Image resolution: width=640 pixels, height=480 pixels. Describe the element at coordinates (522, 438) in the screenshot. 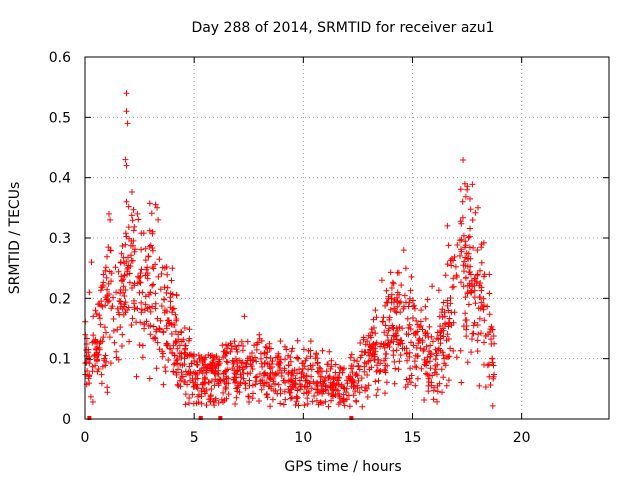

I see `x-tick-label: 20` at that location.